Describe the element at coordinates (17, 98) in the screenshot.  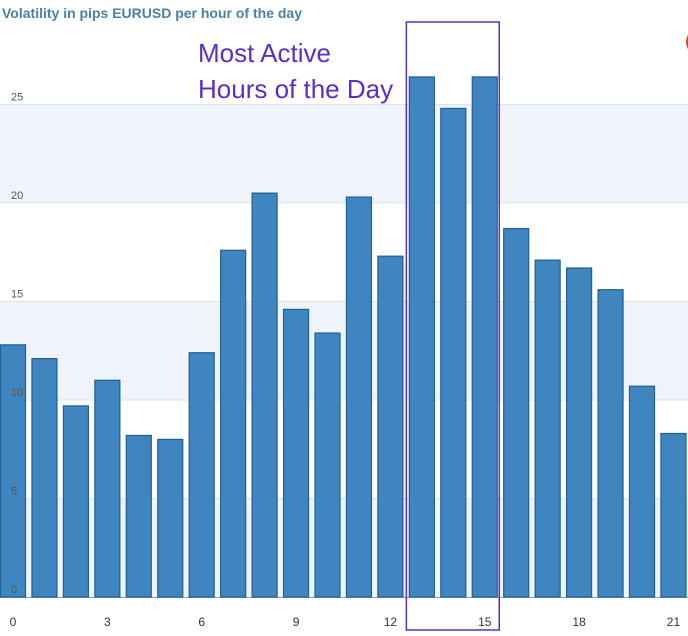
I see `y-tick-label: 25` at that location.